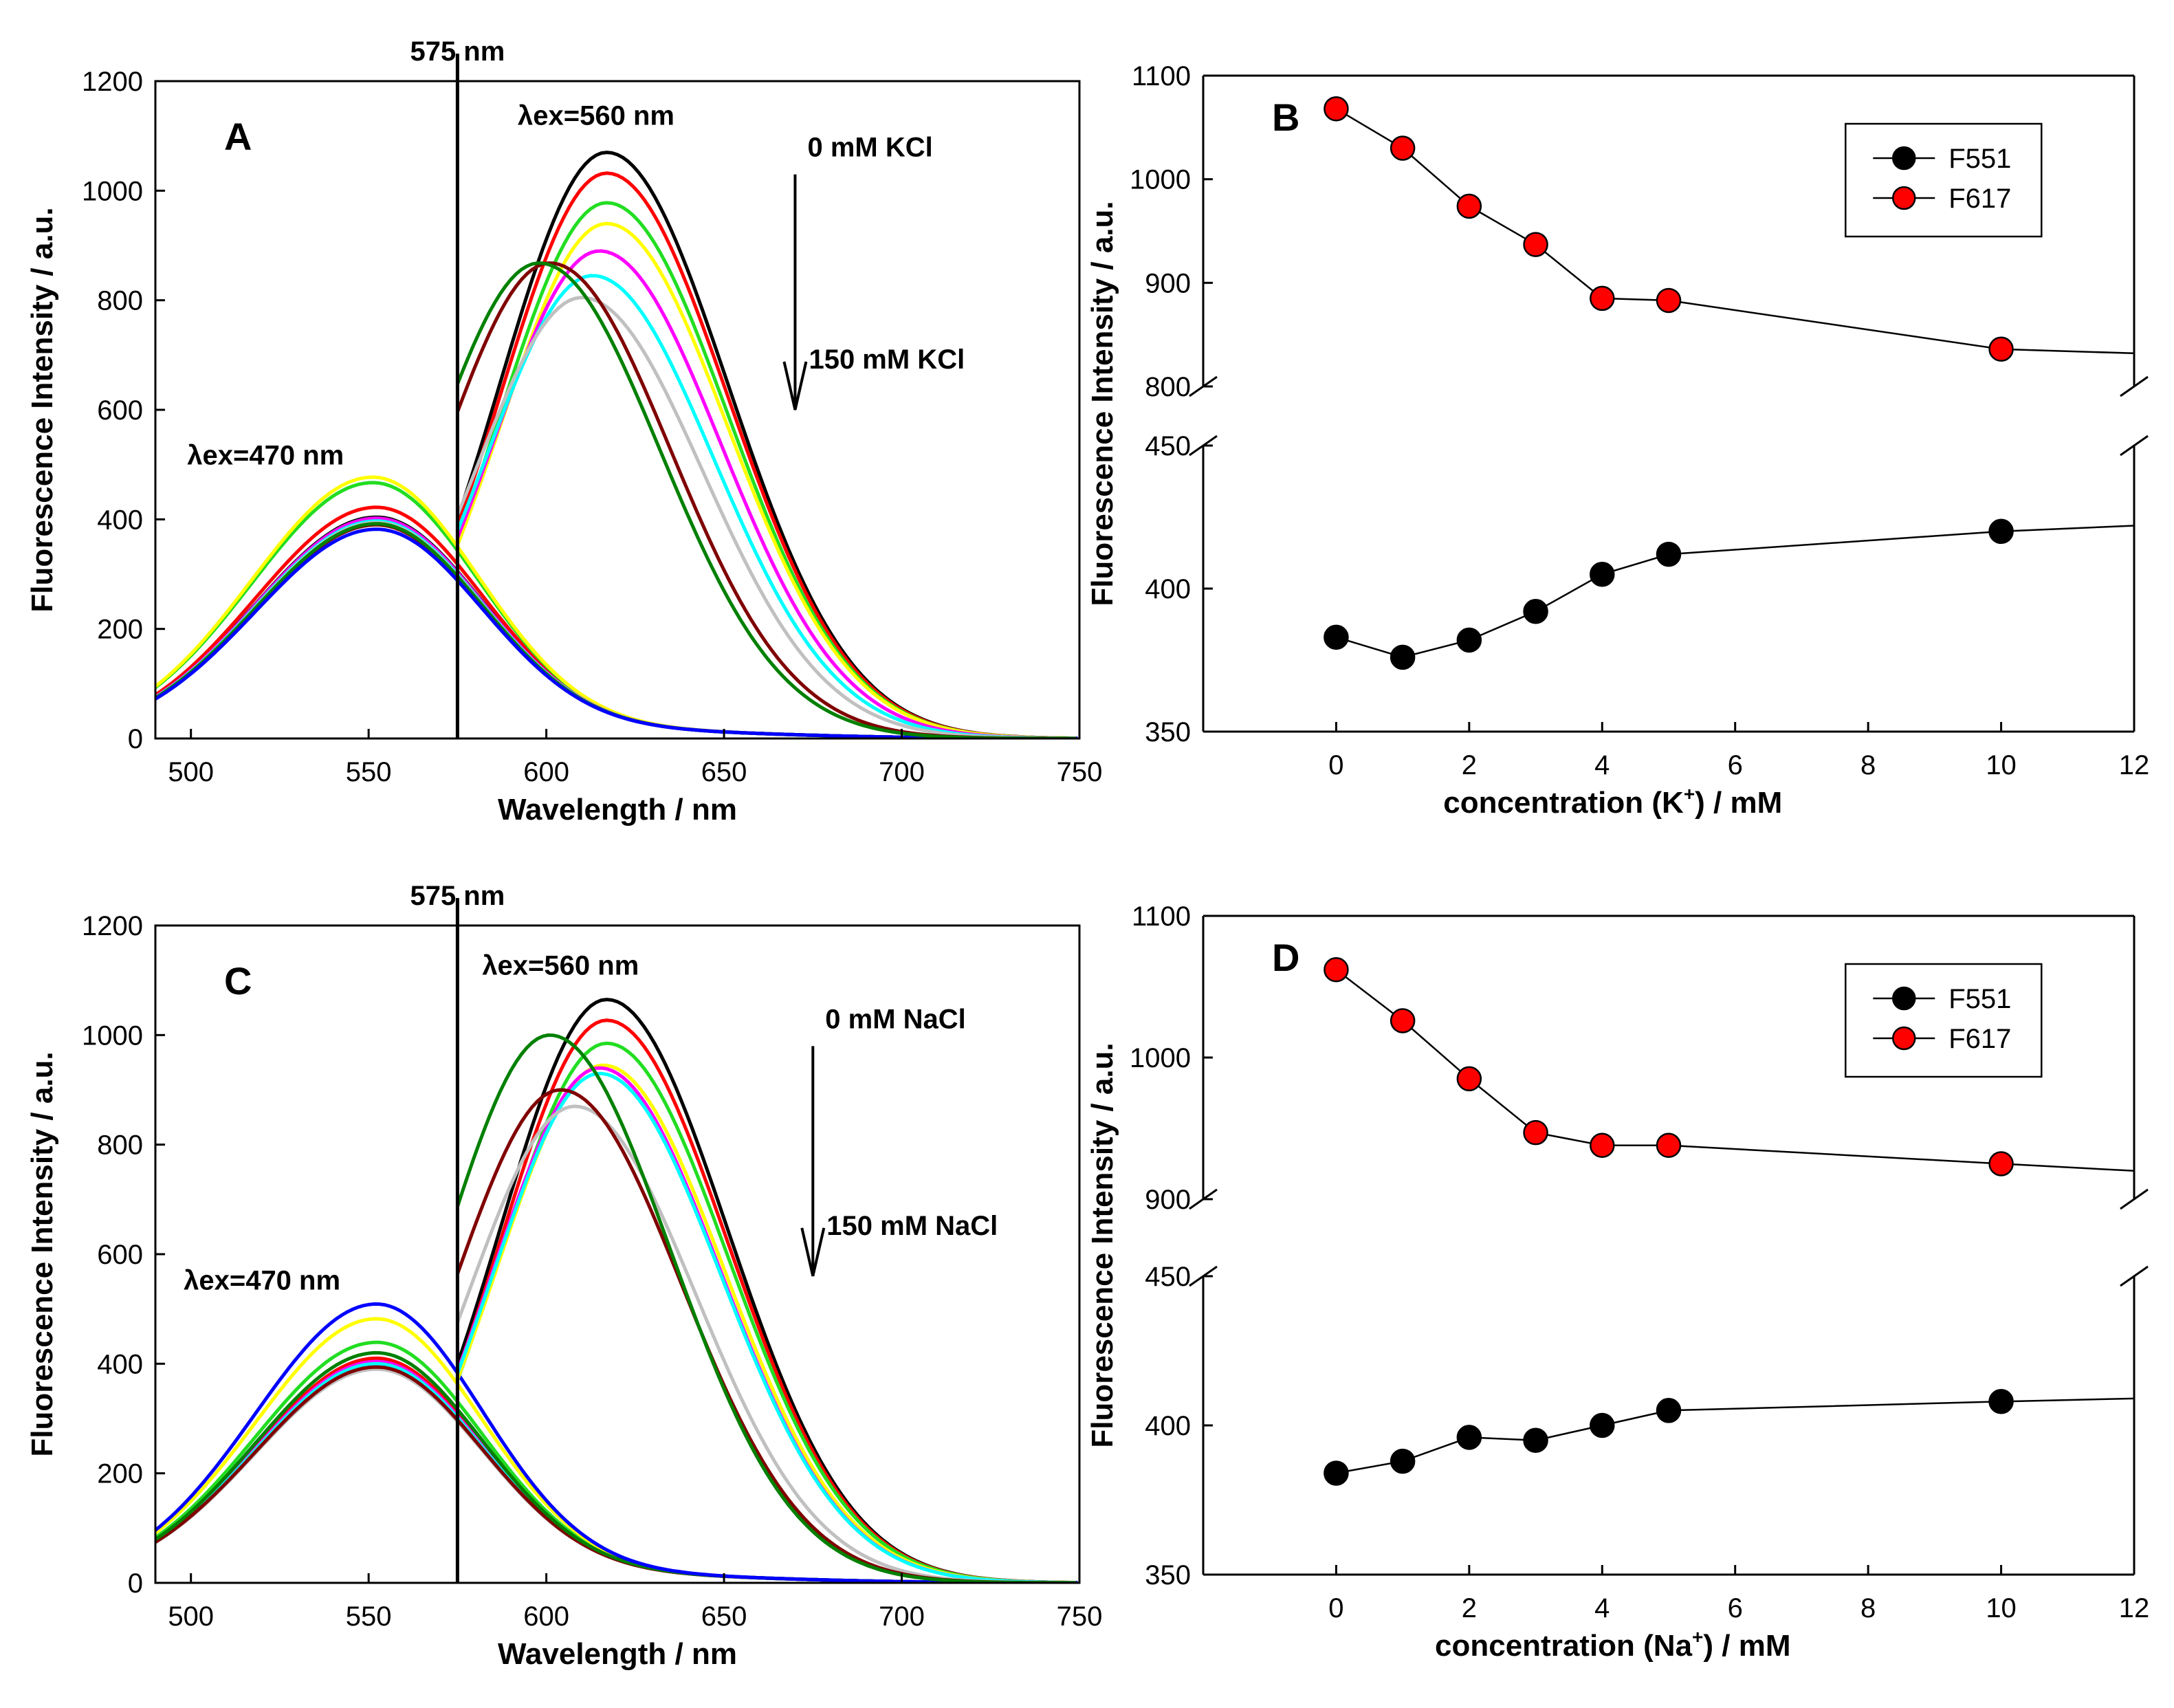  What do you see at coordinates (1564, 1646) in the screenshot?
I see `x-axis-label-main: concentration (Na` at bounding box center [1564, 1646].